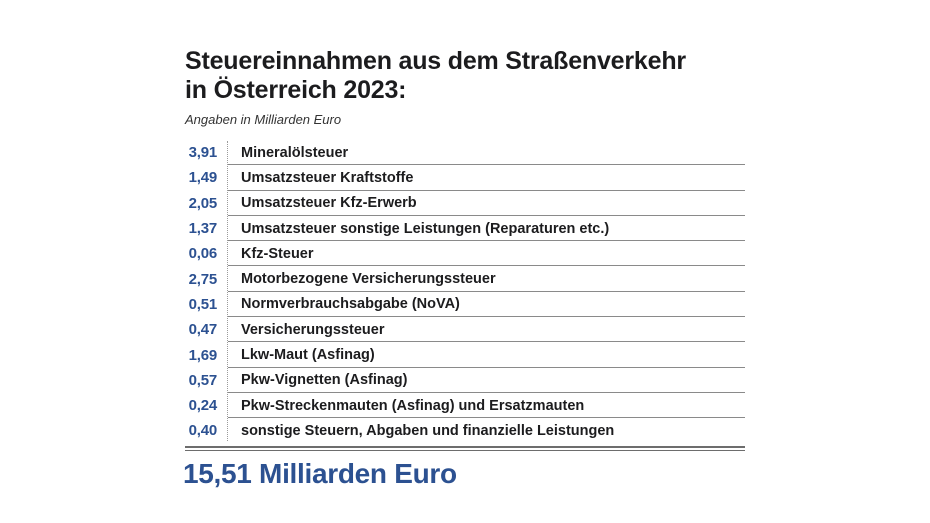 This screenshot has height=523, width=930. Describe the element at coordinates (203, 153) in the screenshot. I see `row-value: 3,91` at that location.